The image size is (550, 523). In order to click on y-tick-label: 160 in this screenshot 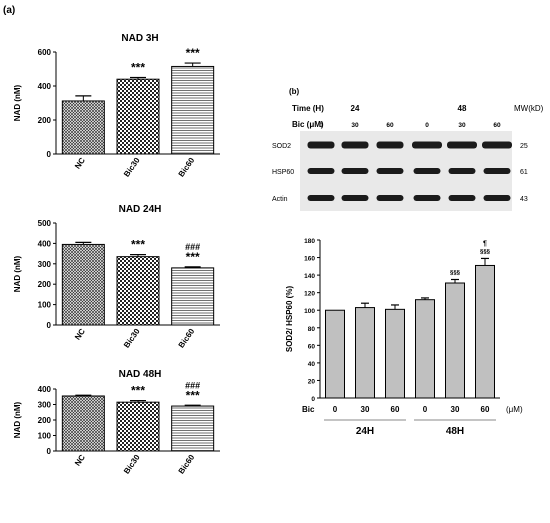, I will do `click(309, 259)`.